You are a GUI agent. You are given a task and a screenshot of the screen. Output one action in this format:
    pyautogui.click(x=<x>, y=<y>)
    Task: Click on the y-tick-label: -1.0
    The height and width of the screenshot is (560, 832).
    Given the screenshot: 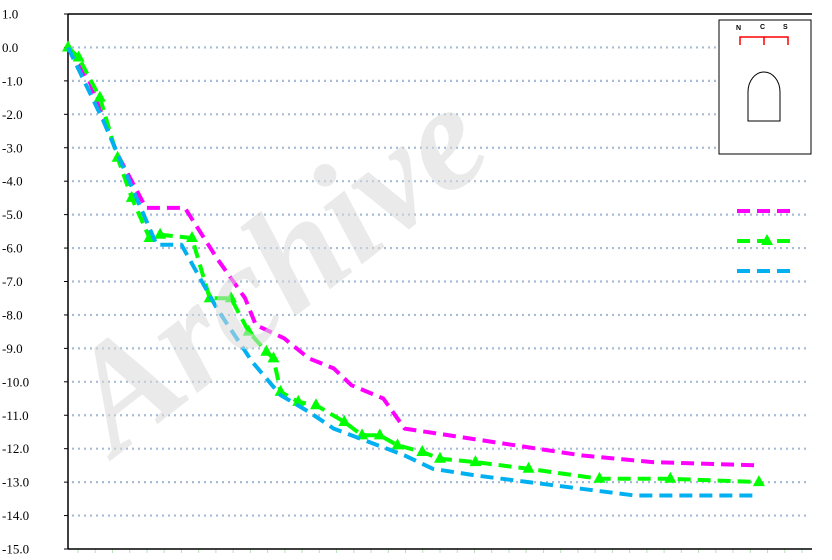 What is the action you would take?
    pyautogui.click(x=12, y=80)
    